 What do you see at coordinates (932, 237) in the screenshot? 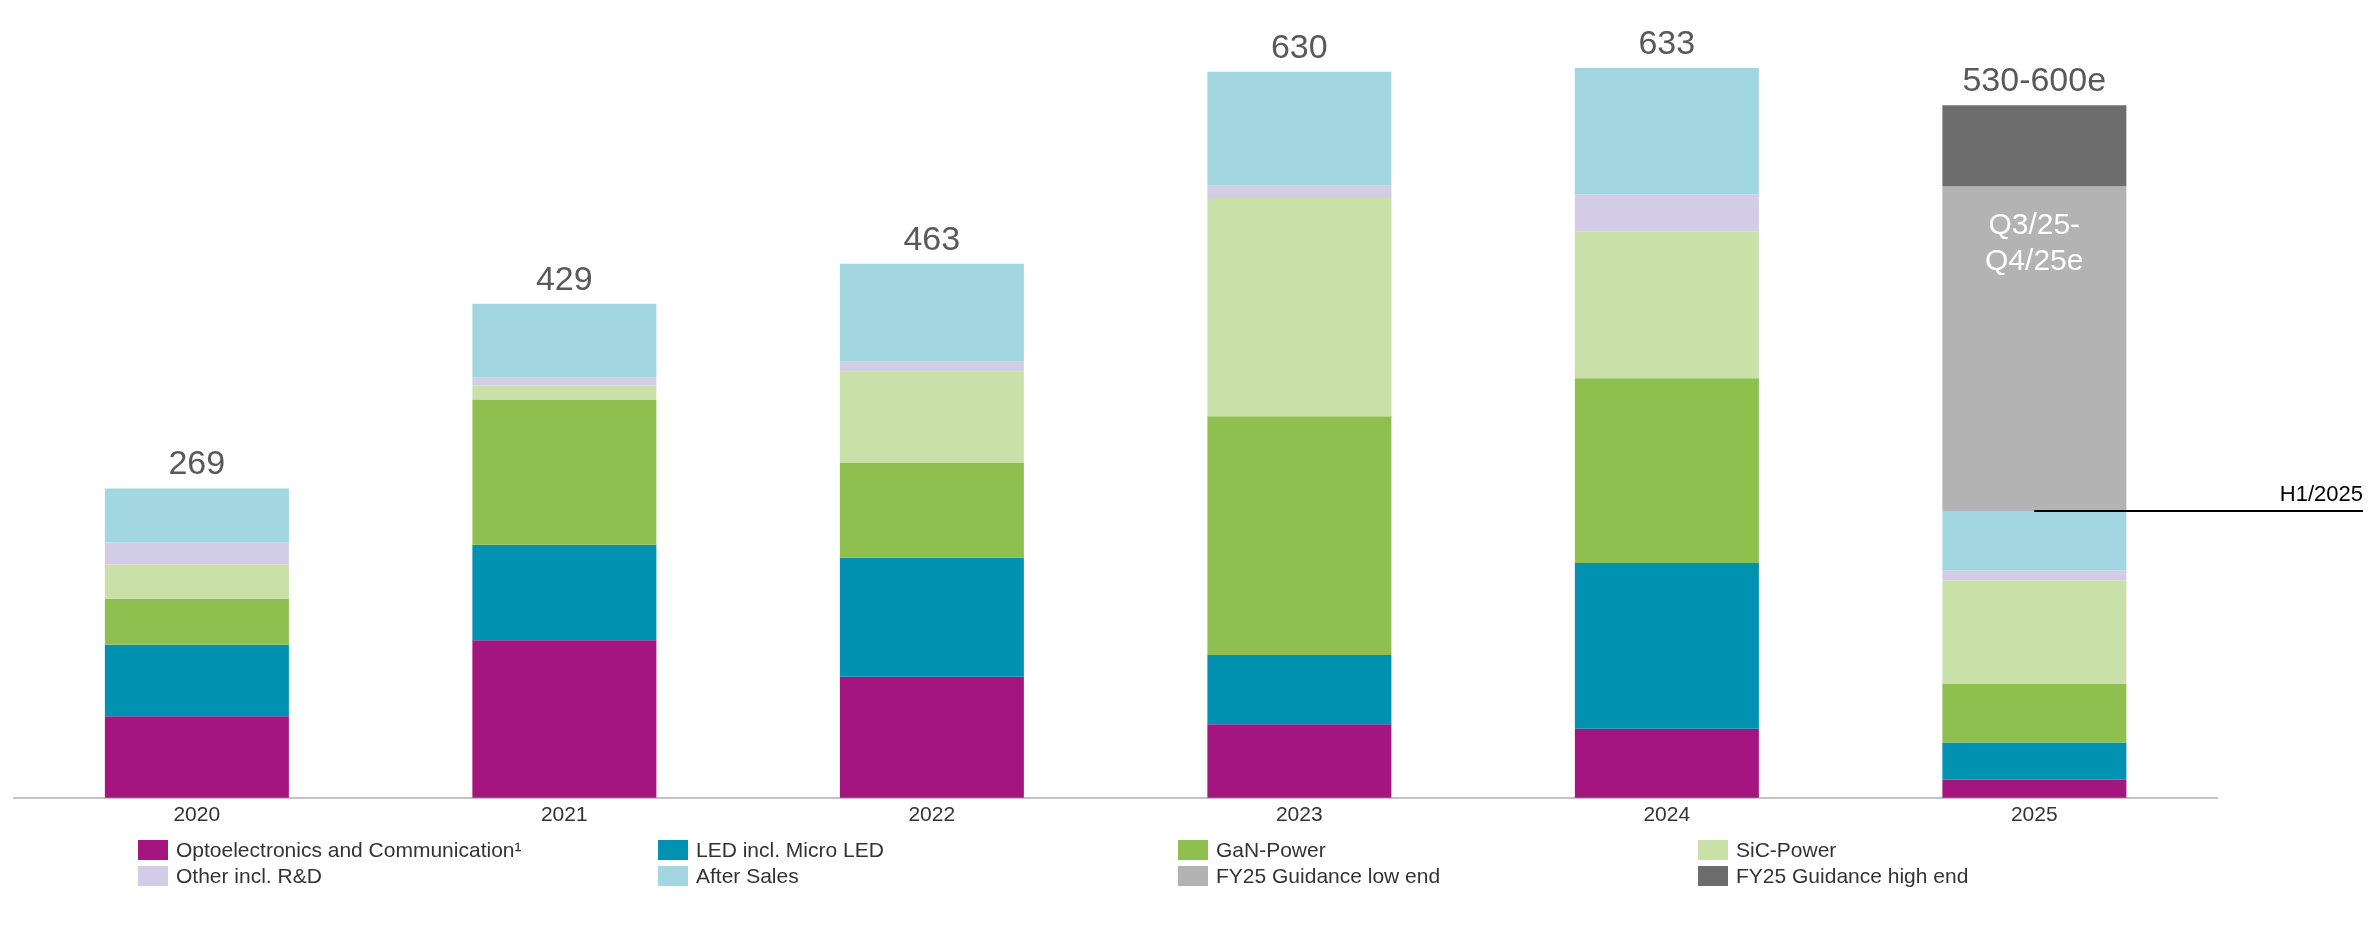
I see `annotation: 463` at bounding box center [932, 237].